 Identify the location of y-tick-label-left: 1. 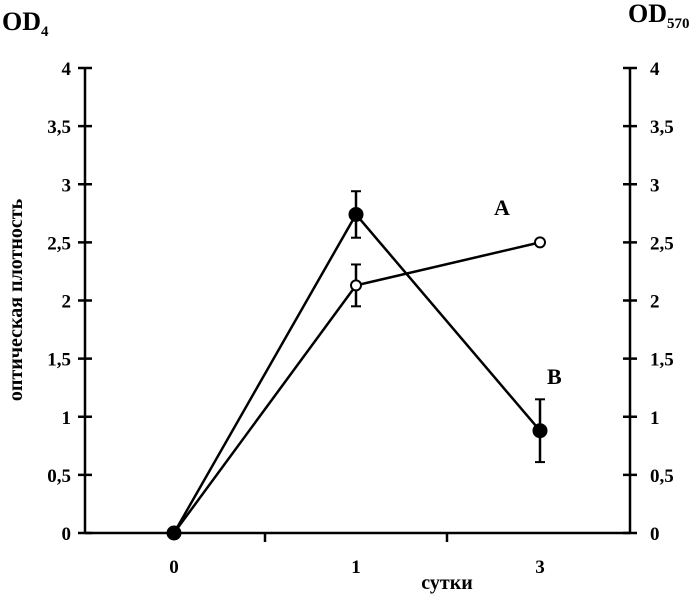
(67, 418).